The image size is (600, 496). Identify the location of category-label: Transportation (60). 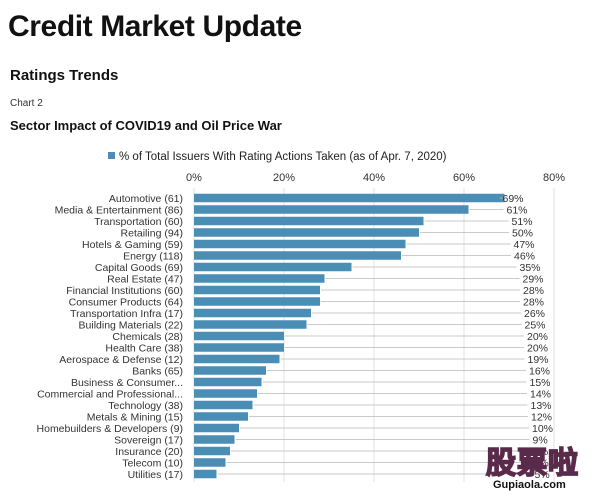
(138, 222).